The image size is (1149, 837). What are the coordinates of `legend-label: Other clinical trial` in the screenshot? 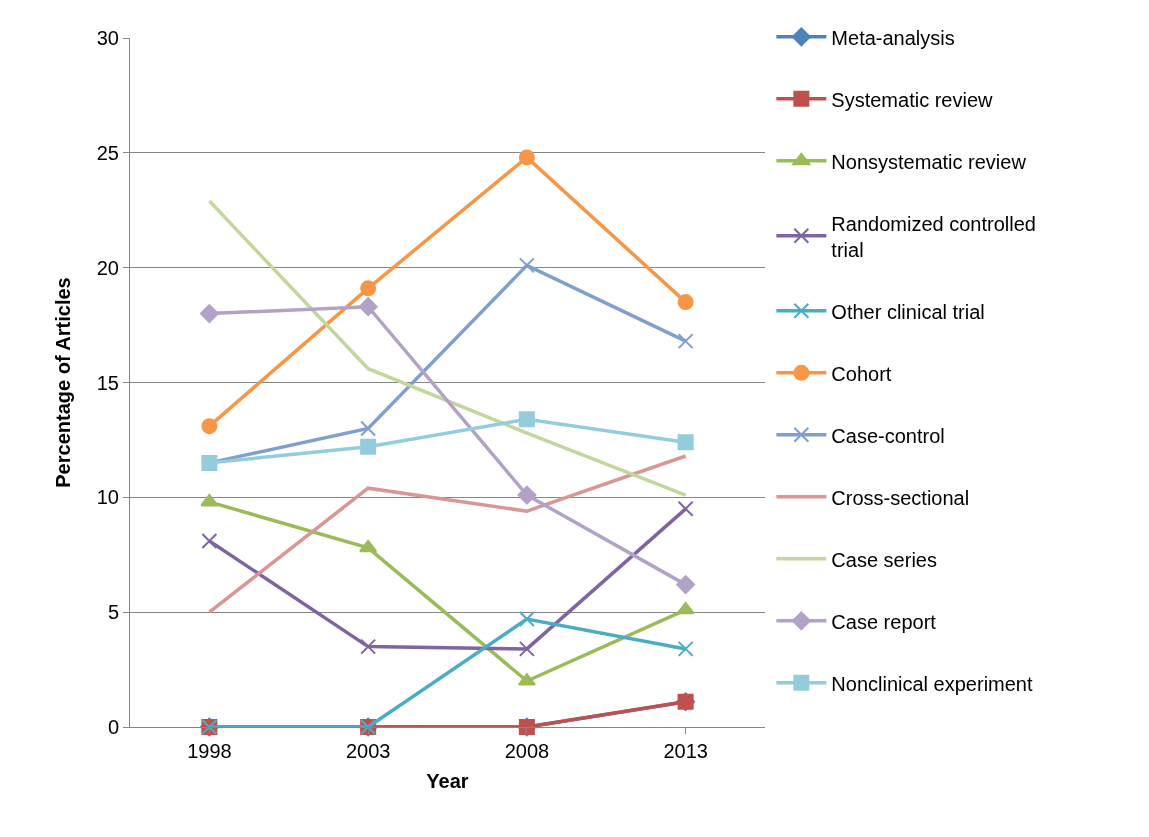 It's located at (908, 311).